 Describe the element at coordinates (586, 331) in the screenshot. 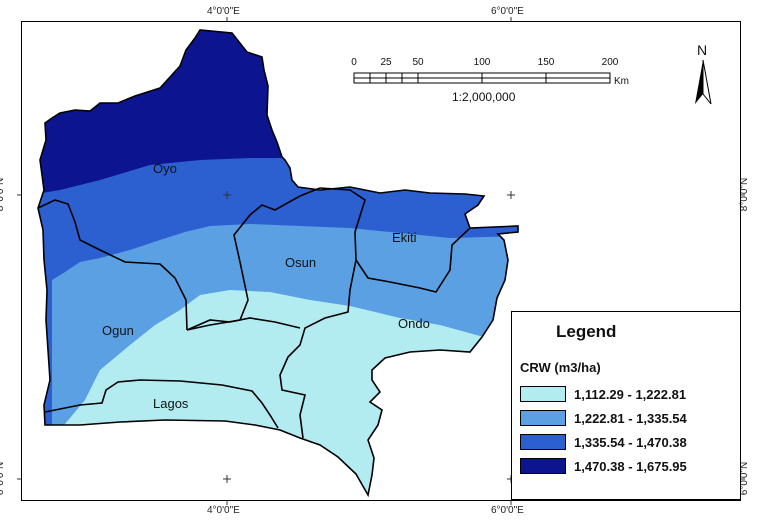

I see `legend-title: Legend` at that location.